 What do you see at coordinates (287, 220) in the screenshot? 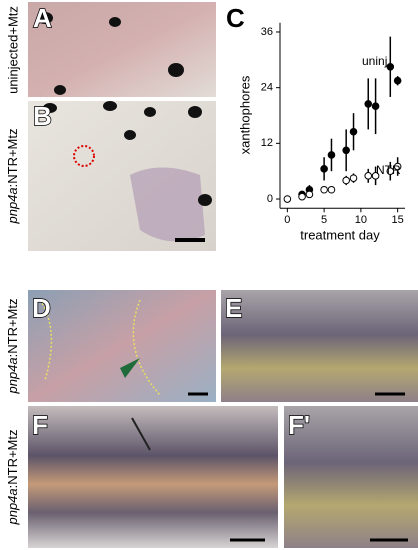
I see `x-tick-label: 0` at bounding box center [287, 220].